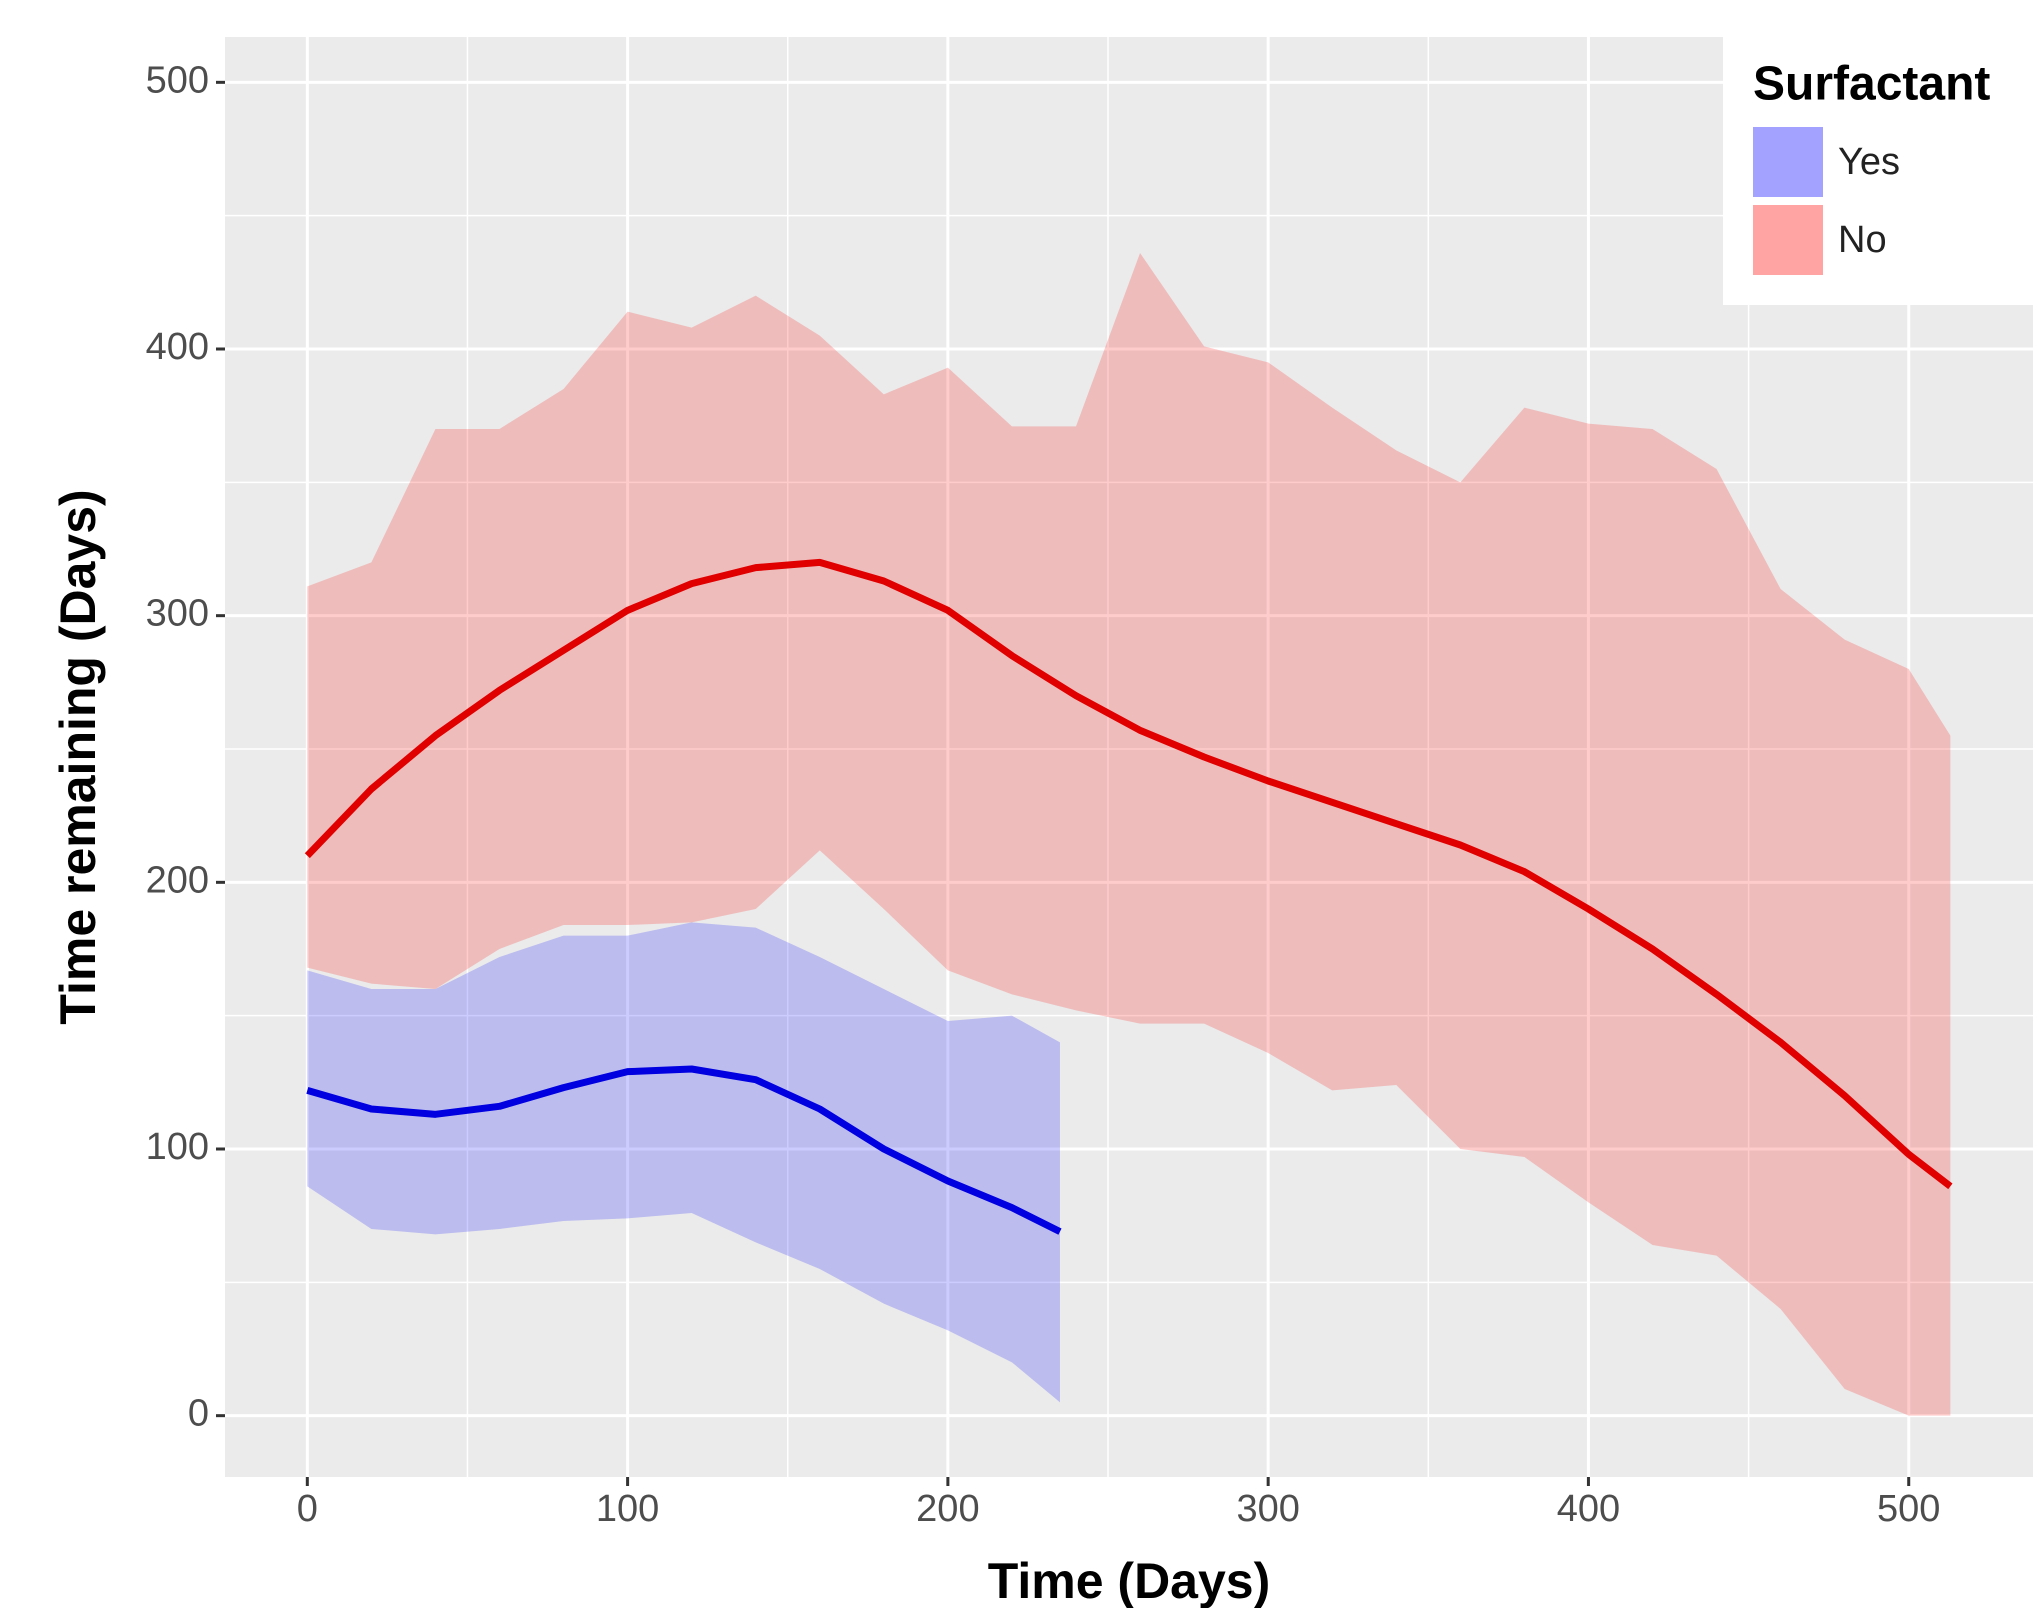 Image resolution: width=2039 pixels, height=1608 pixels. I want to click on x-tick-label: 200, so click(947, 1509).